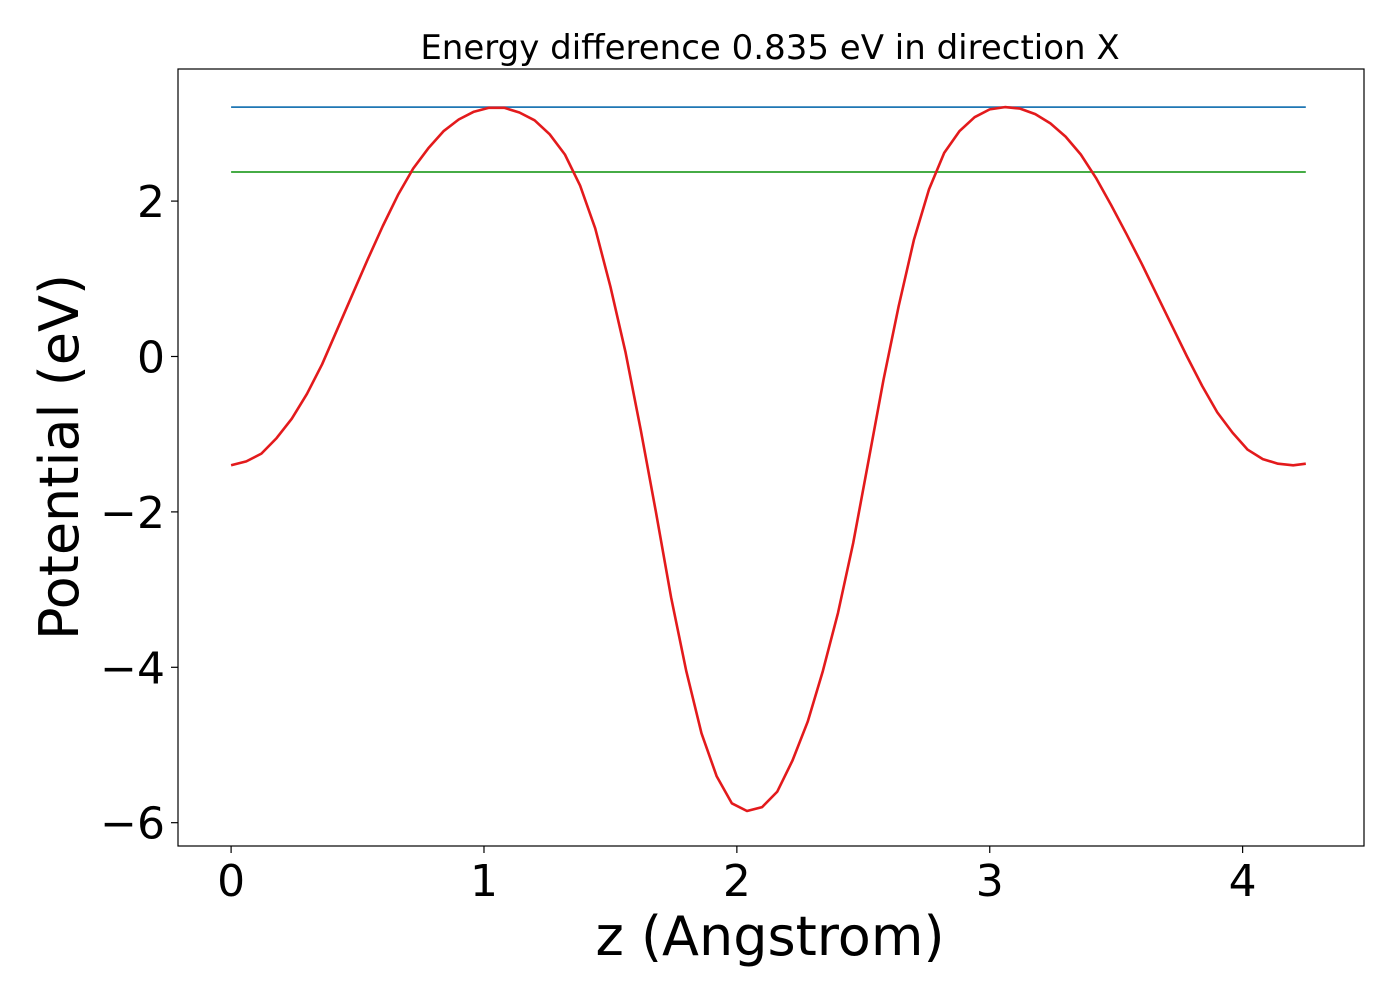  I want to click on x-tick-label: 1, so click(484, 881).